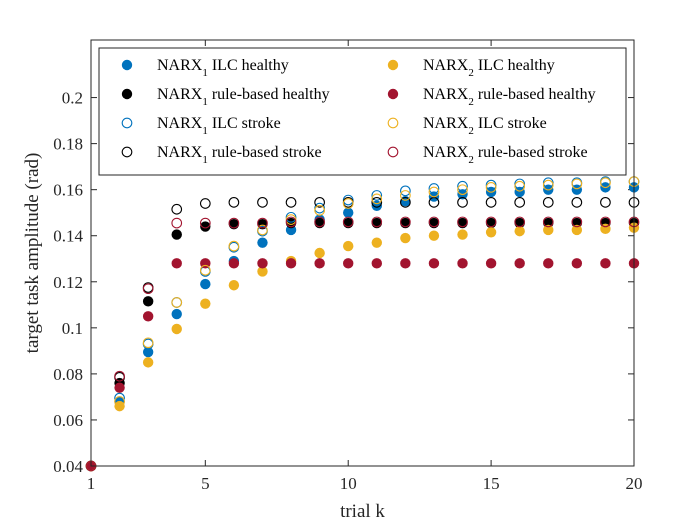 Image resolution: width=700 pixels, height=525 pixels. What do you see at coordinates (223, 68) in the screenshot?
I see `legend-entry: NARX1 ILC healthy` at bounding box center [223, 68].